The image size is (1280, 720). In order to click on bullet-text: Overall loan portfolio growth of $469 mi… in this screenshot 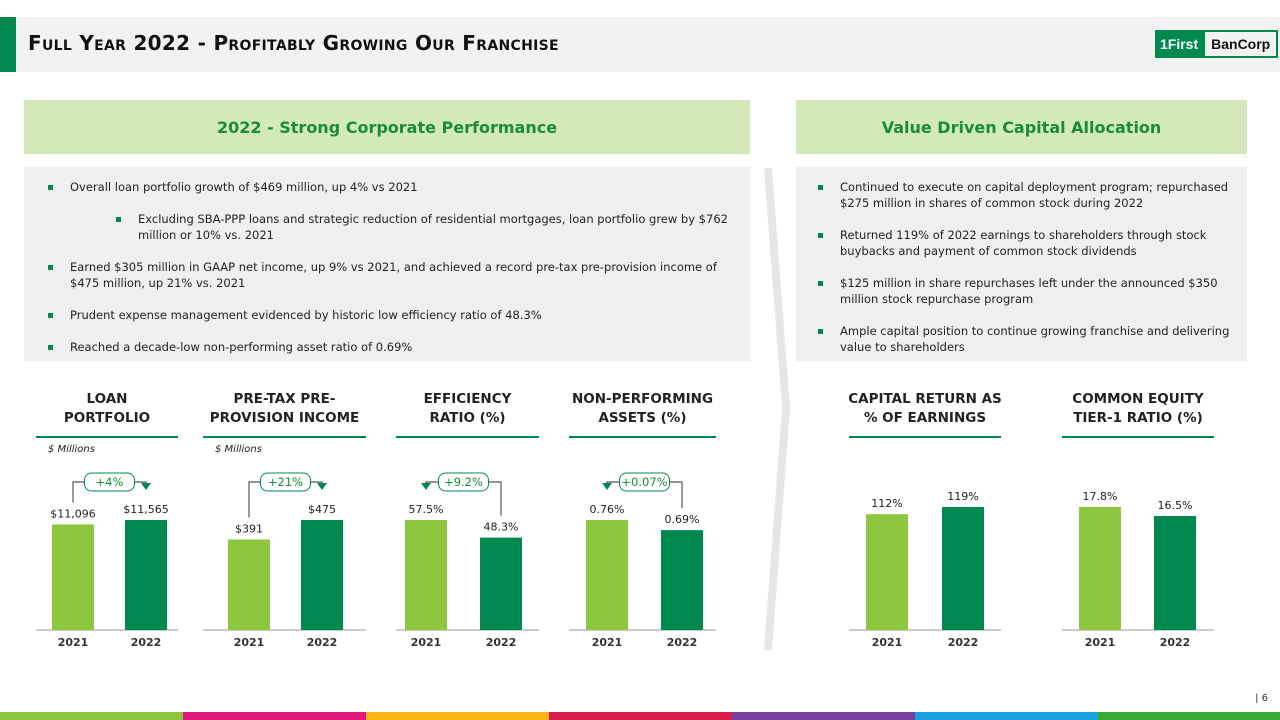, I will do `click(244, 187)`.